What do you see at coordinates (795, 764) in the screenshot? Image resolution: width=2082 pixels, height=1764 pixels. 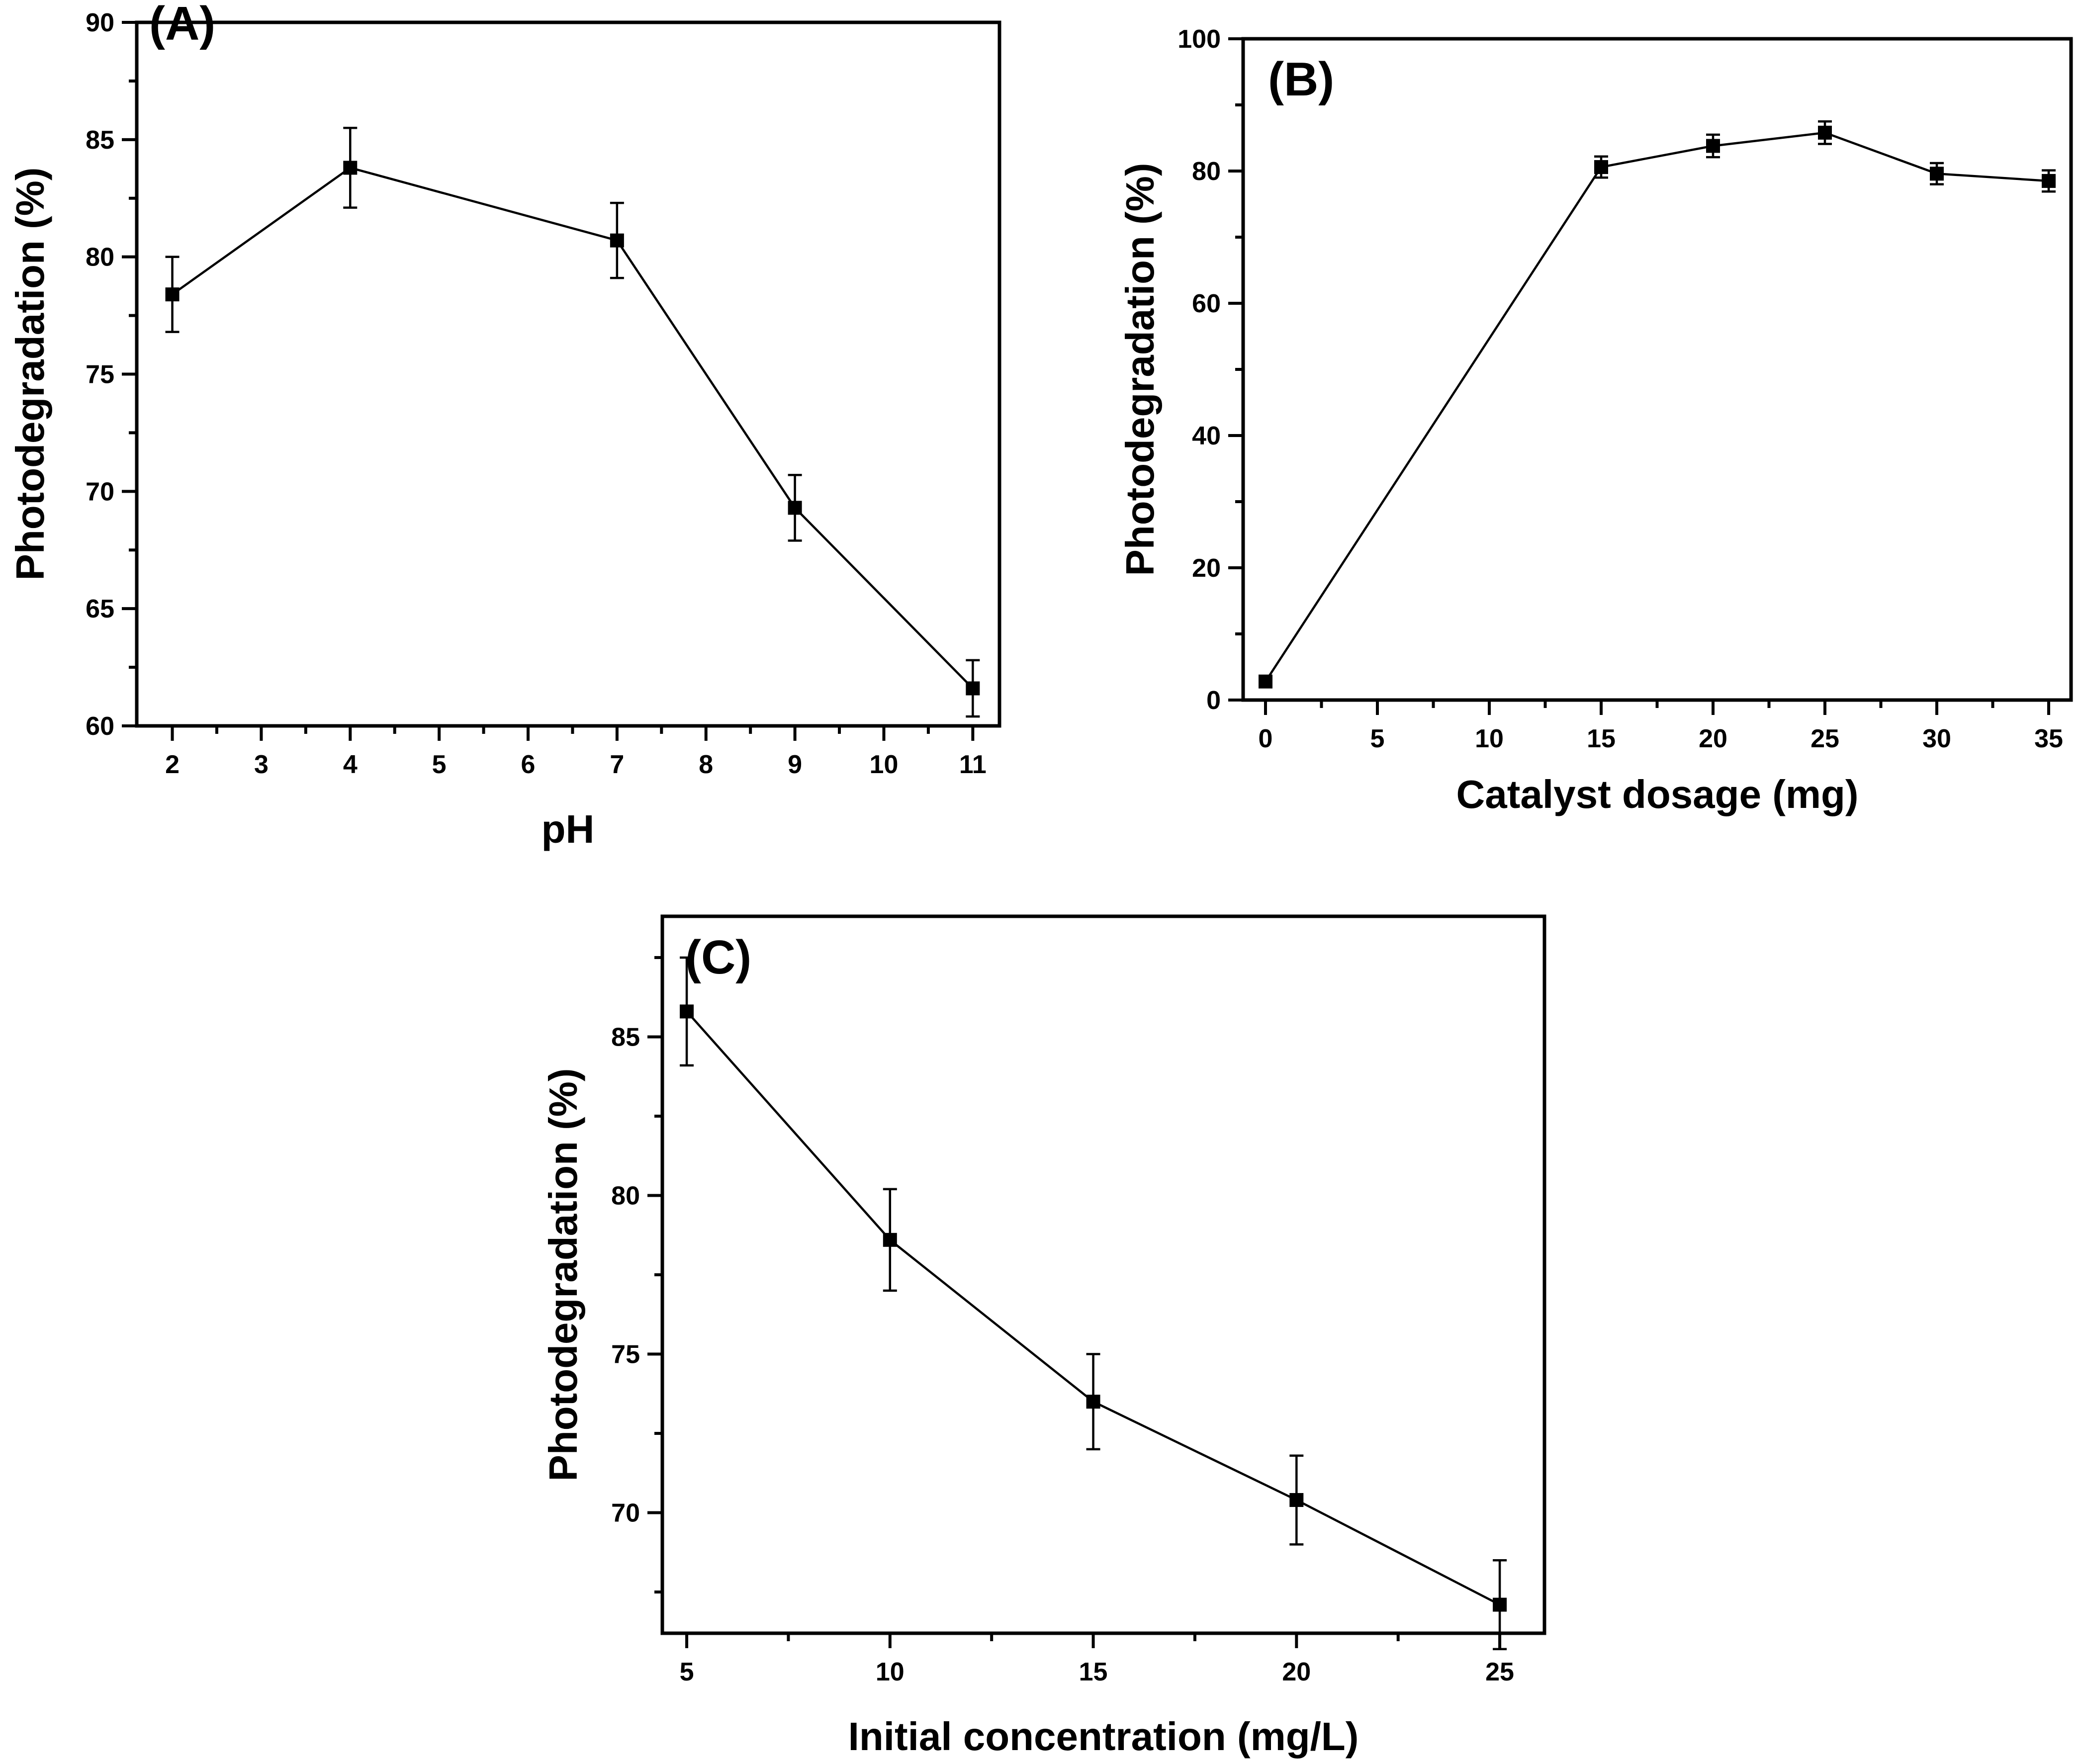 I see `x-tick-label: 9` at bounding box center [795, 764].